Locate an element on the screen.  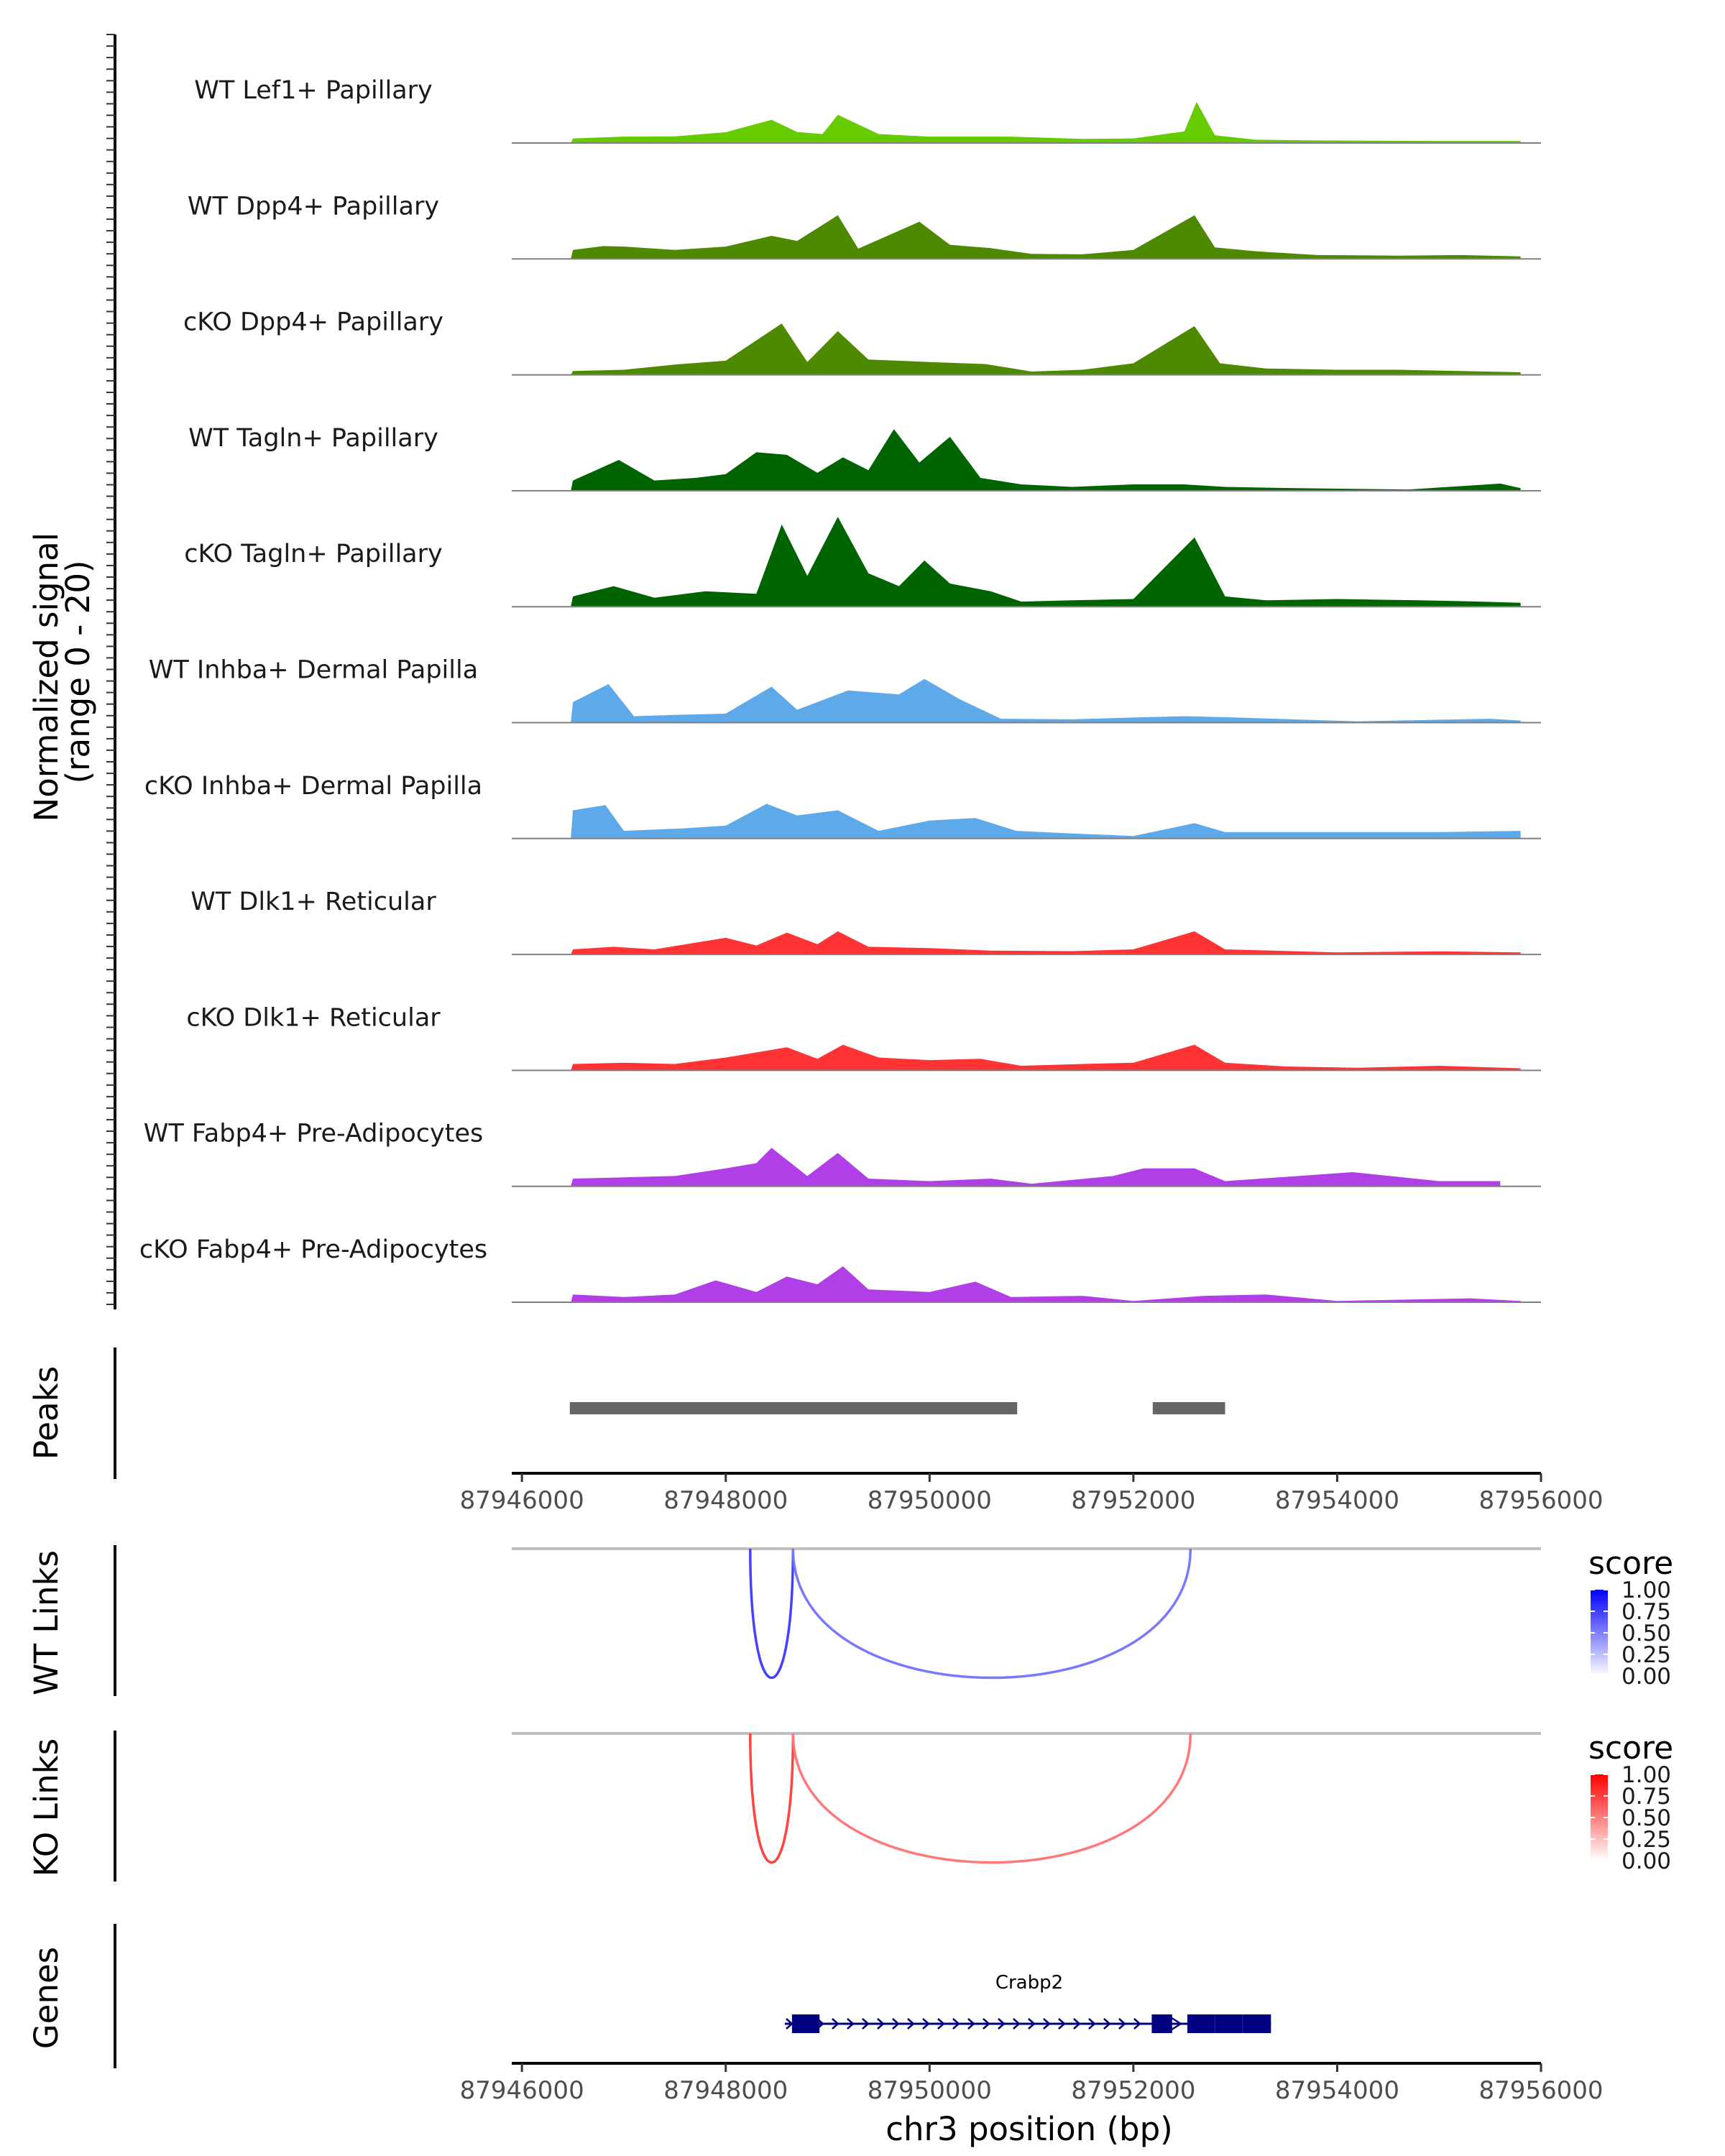
track-label: WT Dlk1+ Reticular is located at coordinates (313, 902).